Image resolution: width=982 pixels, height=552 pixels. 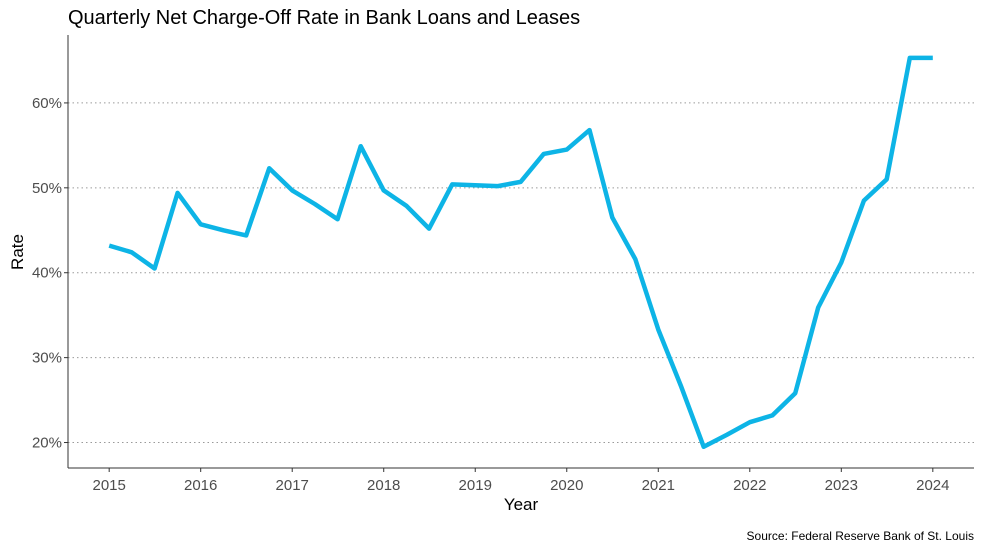 What do you see at coordinates (108, 485) in the screenshot?
I see `x-tick-label: 2015` at bounding box center [108, 485].